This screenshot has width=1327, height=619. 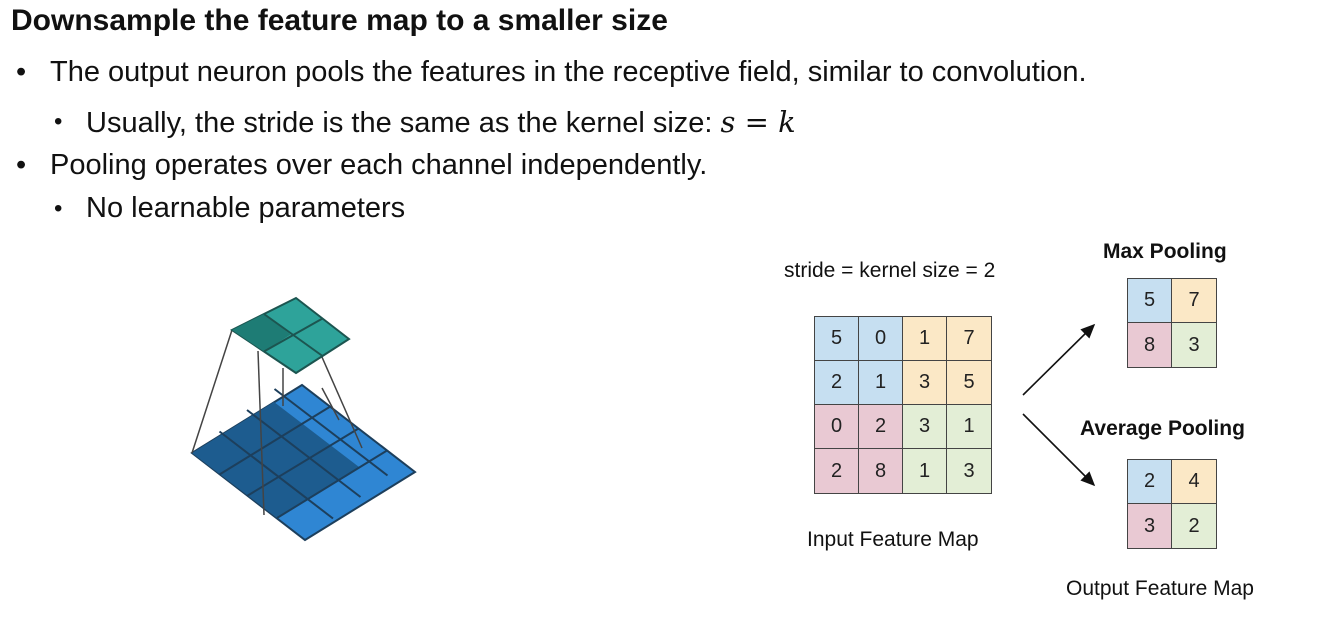 I want to click on output-feature-map-label: Output Feature Map, so click(x=1160, y=588).